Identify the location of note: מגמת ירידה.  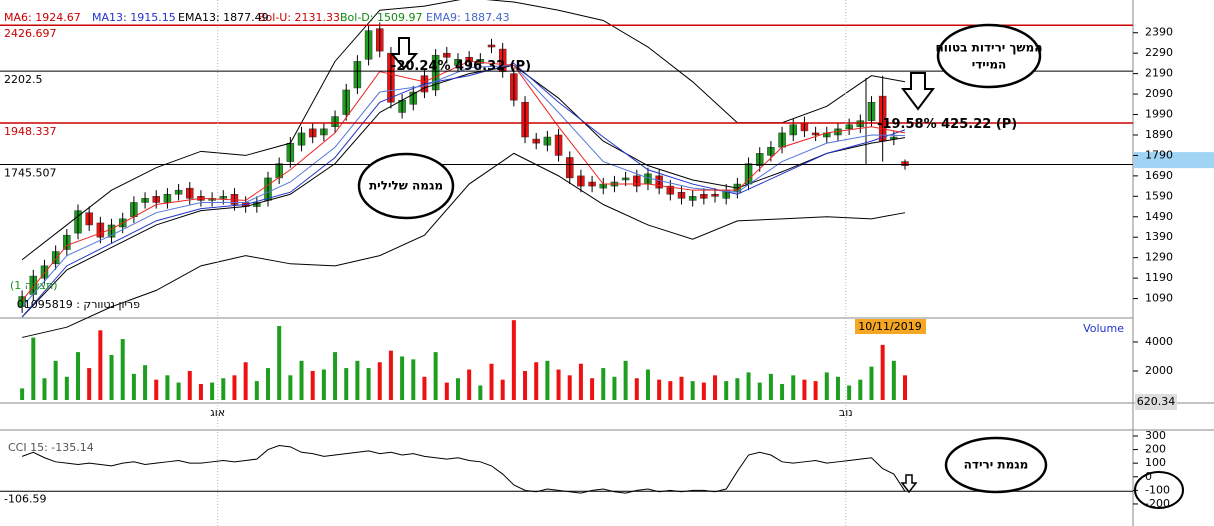
(996, 465).